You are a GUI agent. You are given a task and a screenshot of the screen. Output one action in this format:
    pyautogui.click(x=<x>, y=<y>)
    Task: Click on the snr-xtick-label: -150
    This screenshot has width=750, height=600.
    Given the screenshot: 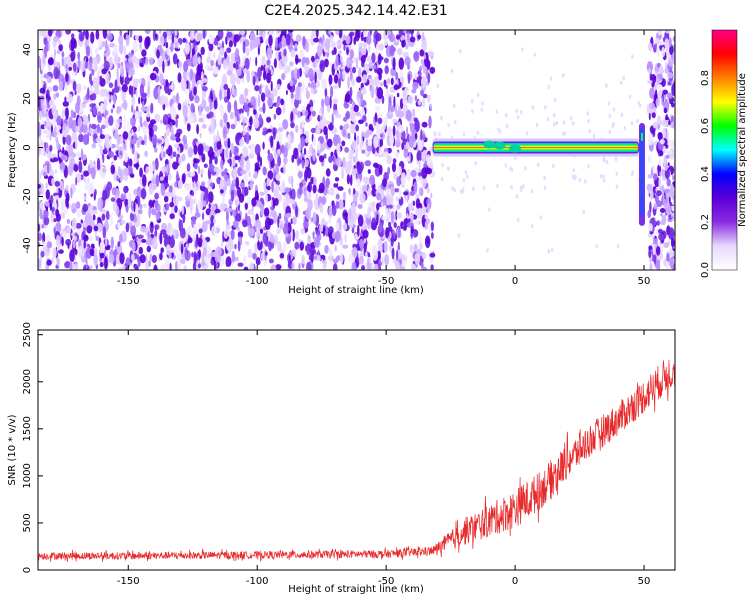 What is the action you would take?
    pyautogui.click(x=128, y=581)
    